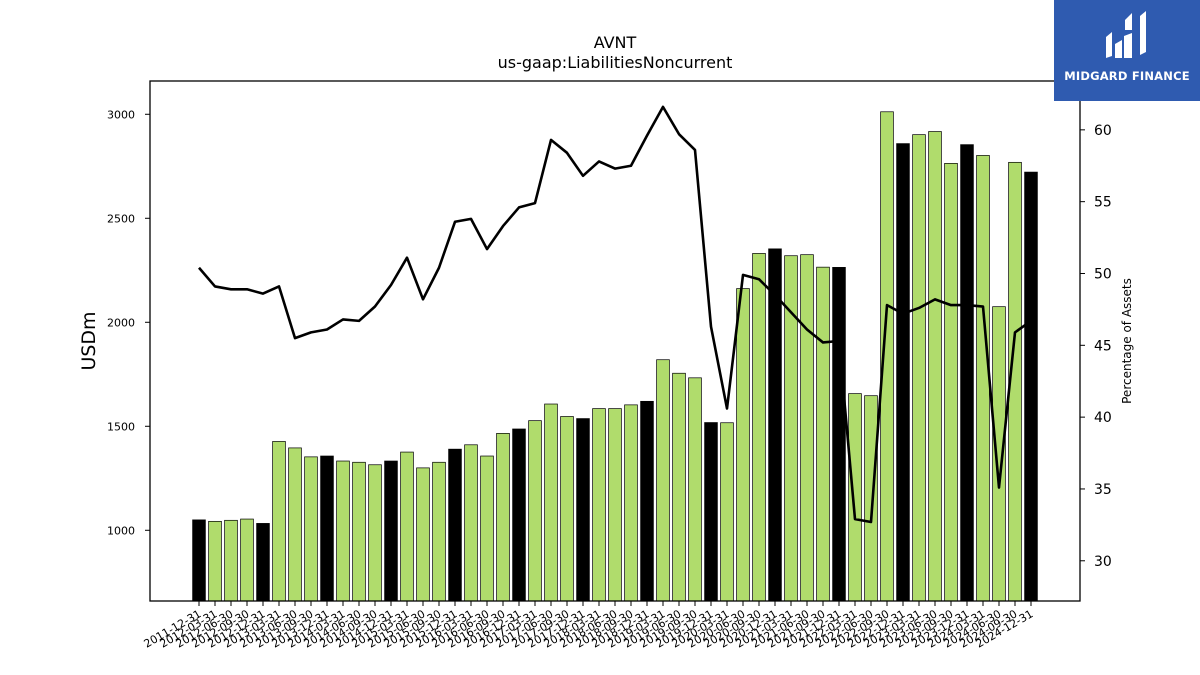 This screenshot has height=675, width=1200. Describe the element at coordinates (121, 530) in the screenshot. I see `y-tick-label: 1000` at that location.